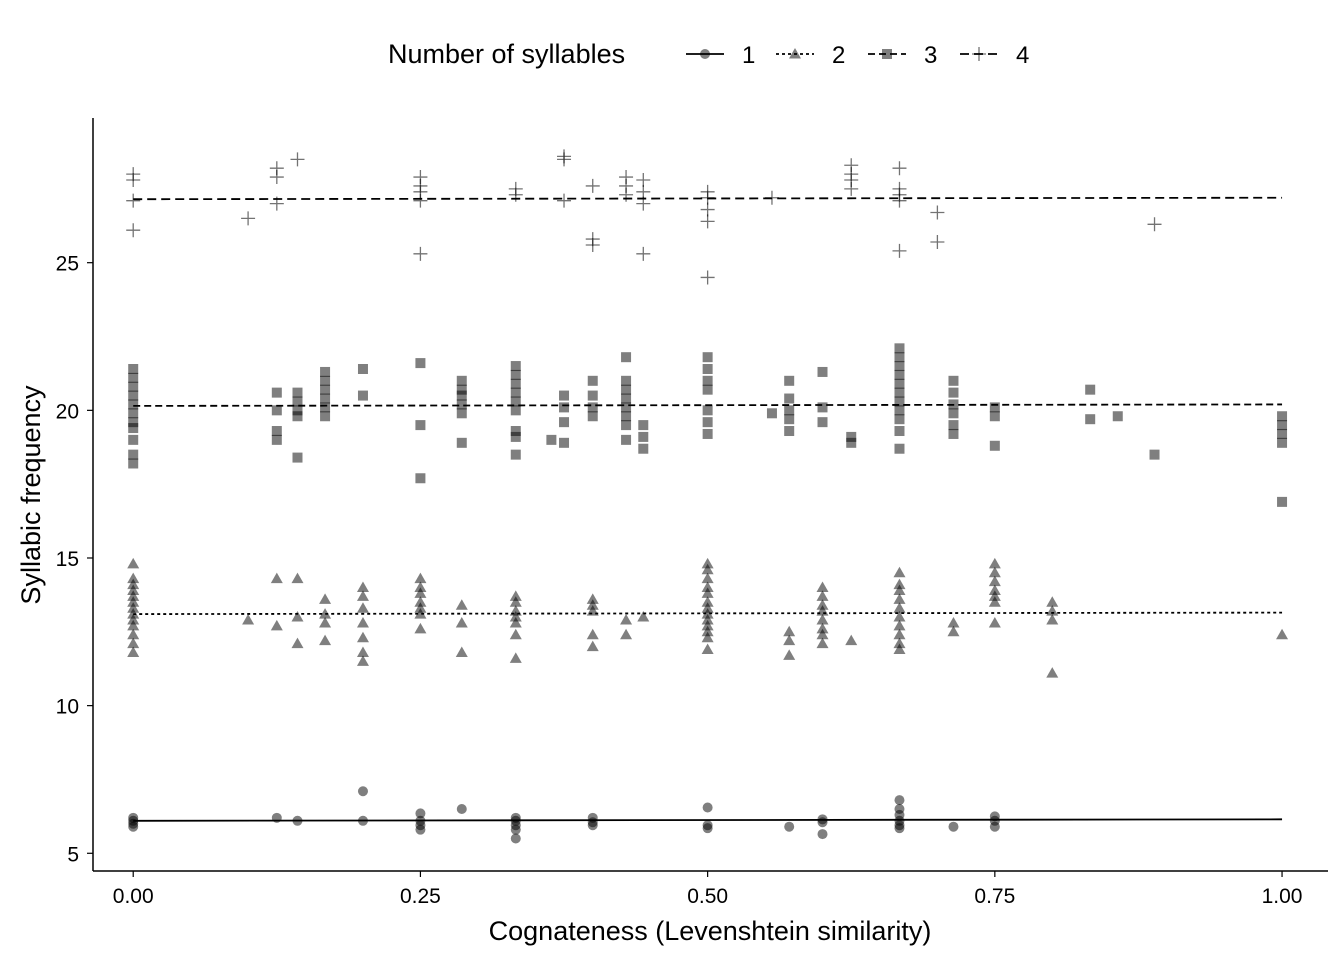 This screenshot has width=1344, height=960. What do you see at coordinates (710, 931) in the screenshot?
I see `x-axis-label: Cognateness (Levenshtein similarity)` at bounding box center [710, 931].